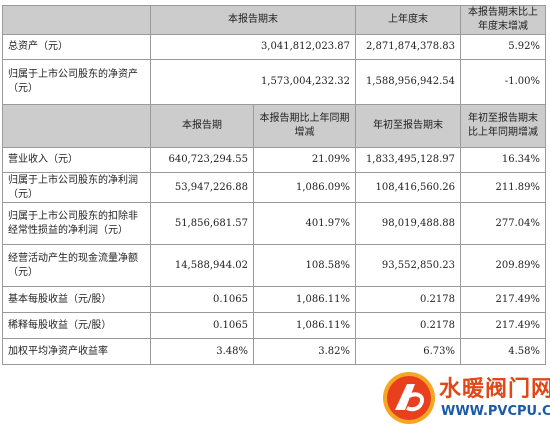 The height and width of the screenshot is (431, 550). Describe the element at coordinates (253, 82) in the screenshot. I see `cell-value: 1,573,004,232.32` at that location.